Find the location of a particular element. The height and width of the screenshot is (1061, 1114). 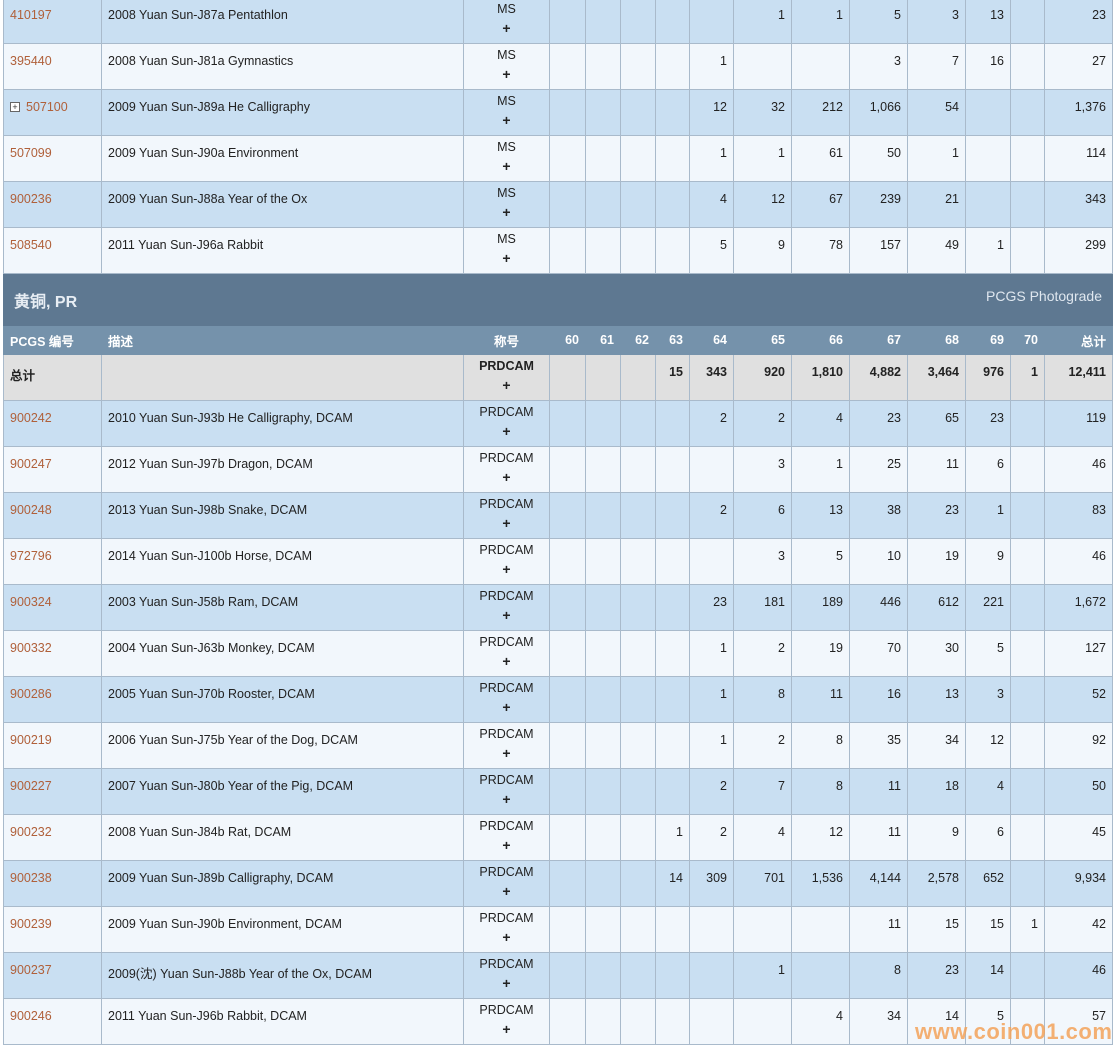

grade-67-count: 10 is located at coordinates (878, 561).